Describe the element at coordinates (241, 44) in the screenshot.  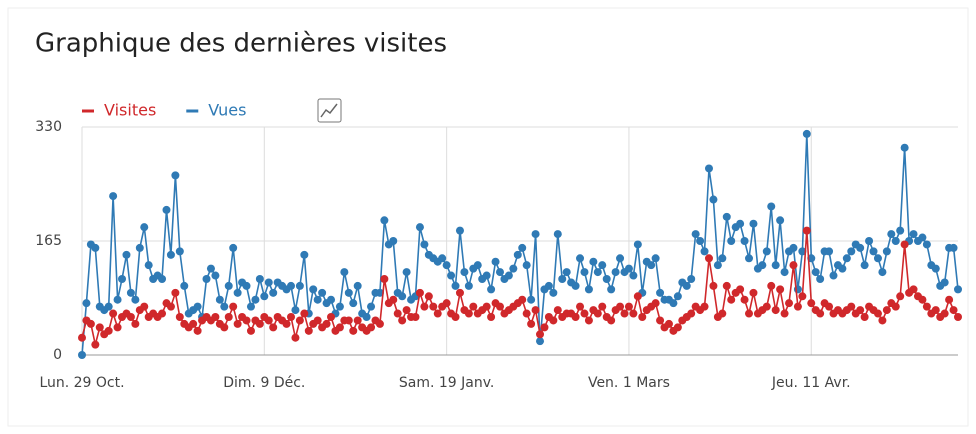
I see `chart-title: Graphique des dernières visites` at that location.